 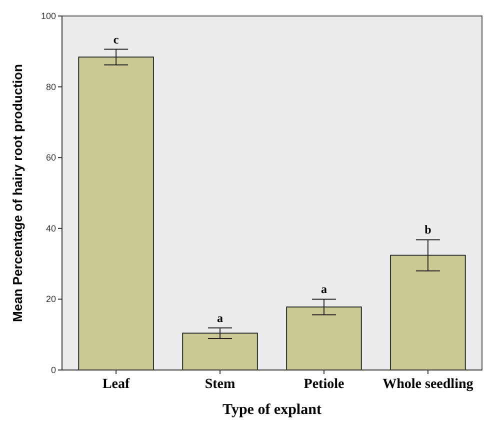 I want to click on y-axis-title: Mean Percentage of hairy root production, so click(x=17, y=193).